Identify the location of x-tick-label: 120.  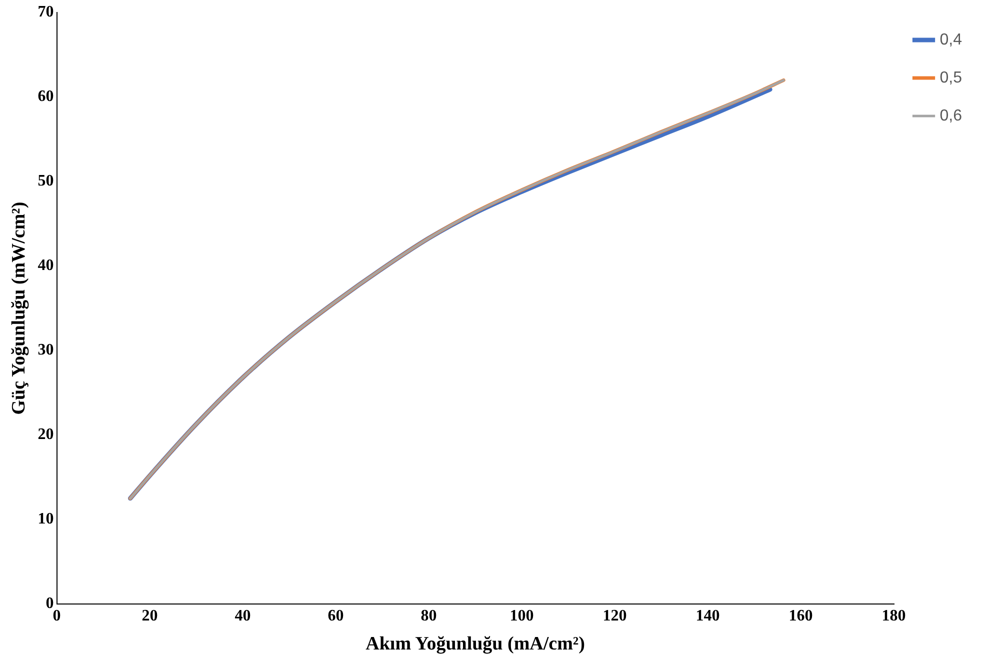
(614, 616).